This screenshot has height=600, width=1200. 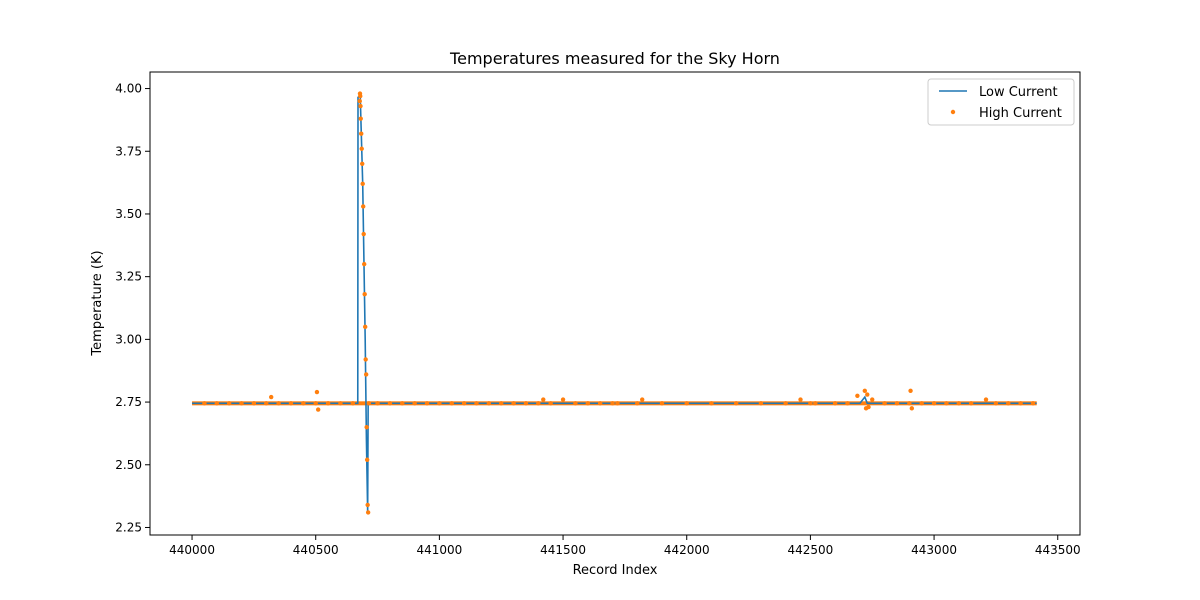 What do you see at coordinates (1058, 550) in the screenshot?
I see `x-tick-label: 443500` at bounding box center [1058, 550].